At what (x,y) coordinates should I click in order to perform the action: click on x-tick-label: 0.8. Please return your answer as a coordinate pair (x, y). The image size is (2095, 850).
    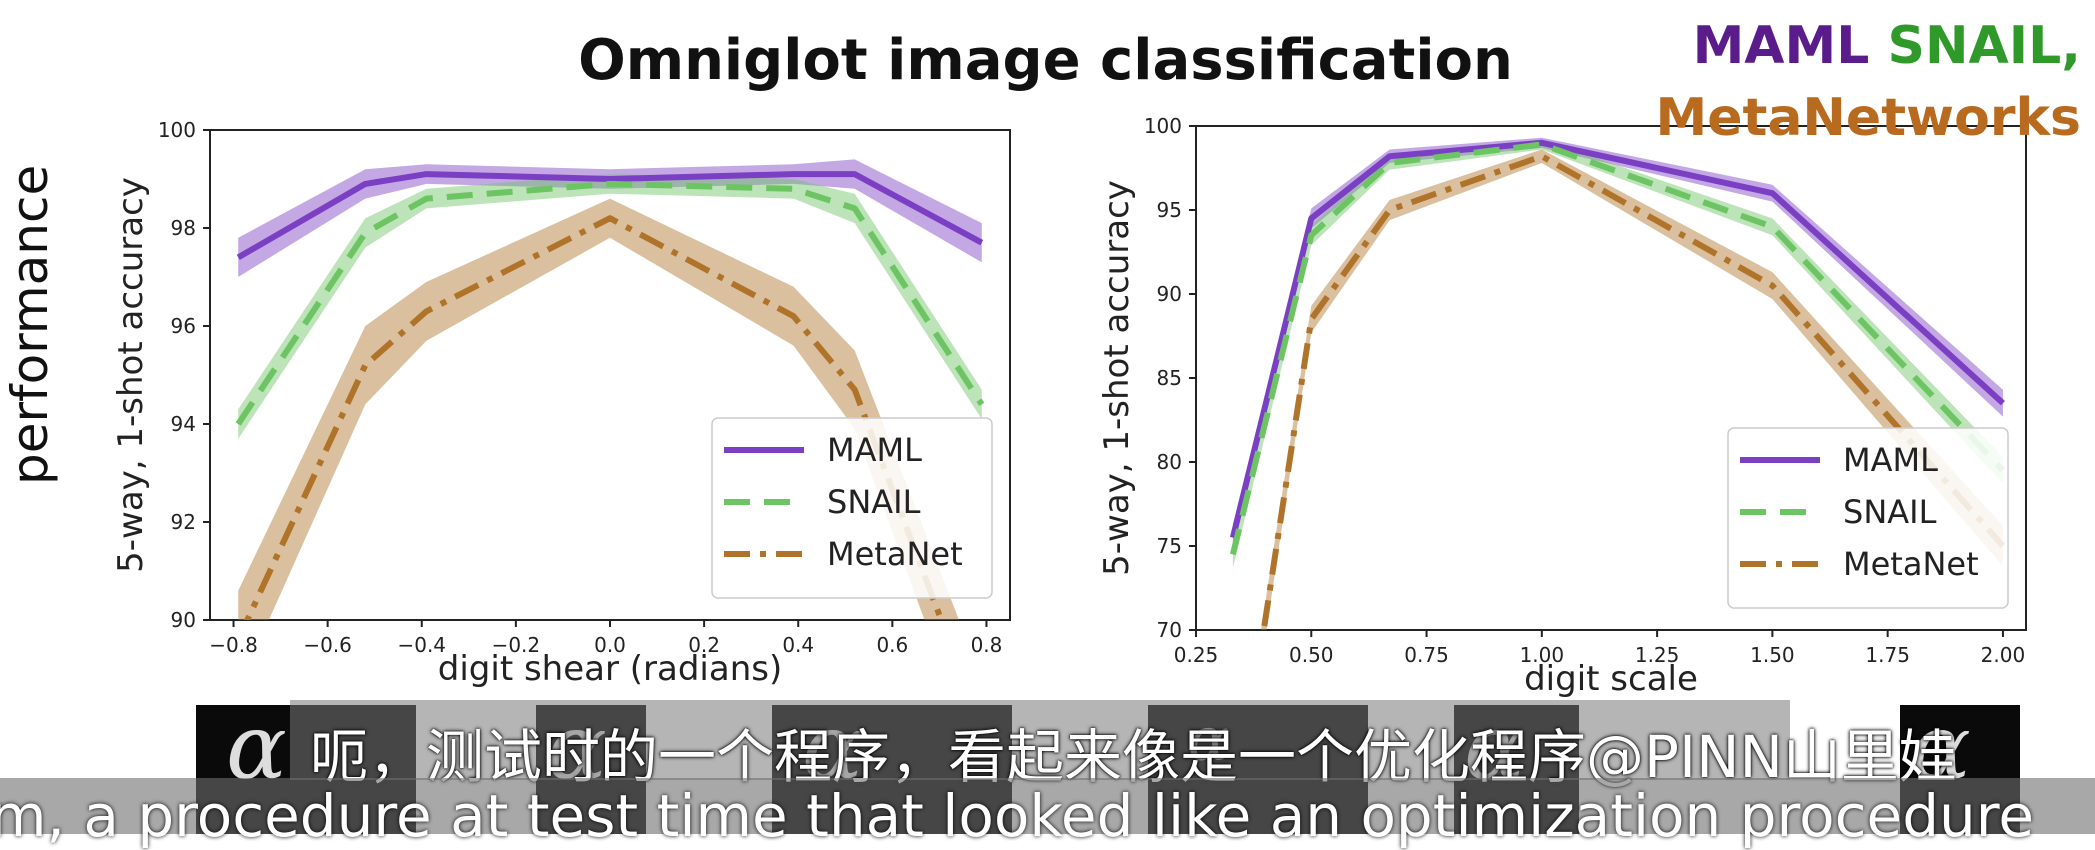
    Looking at the image, I should click on (987, 645).